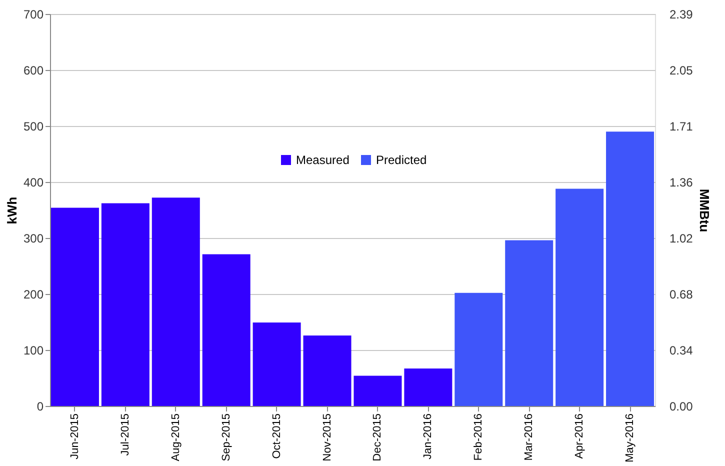  I want to click on x-tick-label: Feb-2016, so click(478, 437).